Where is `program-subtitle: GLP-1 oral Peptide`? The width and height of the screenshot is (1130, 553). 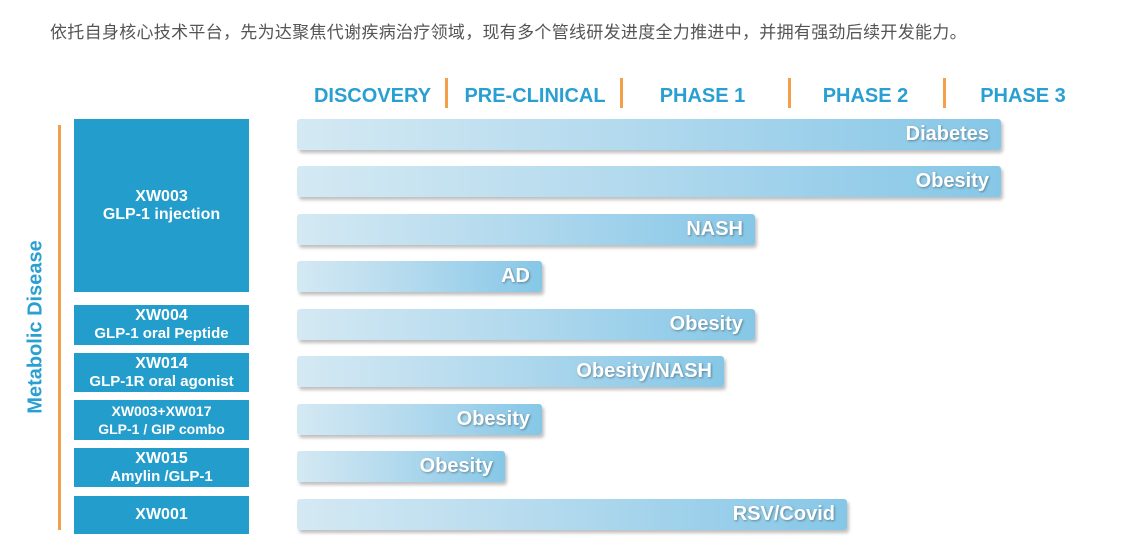 program-subtitle: GLP-1 oral Peptide is located at coordinates (161, 333).